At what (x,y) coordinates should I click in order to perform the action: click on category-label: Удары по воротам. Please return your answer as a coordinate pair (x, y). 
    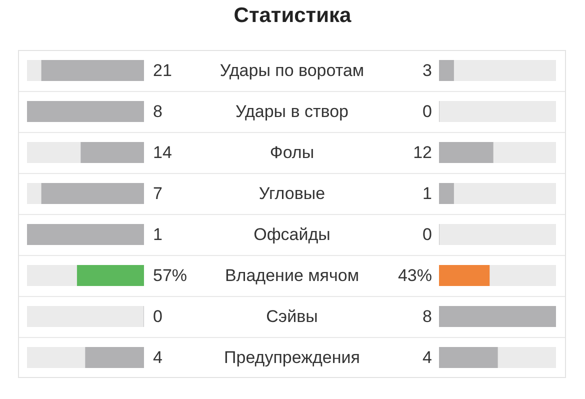
    Looking at the image, I should click on (292, 70).